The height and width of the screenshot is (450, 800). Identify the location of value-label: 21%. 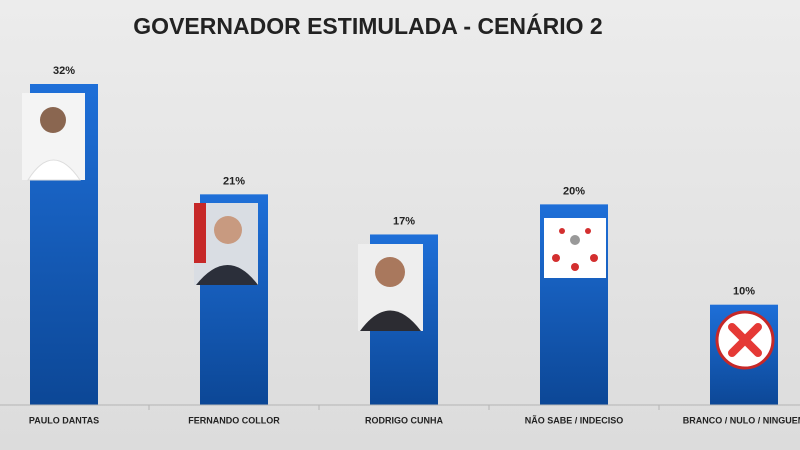
(234, 181).